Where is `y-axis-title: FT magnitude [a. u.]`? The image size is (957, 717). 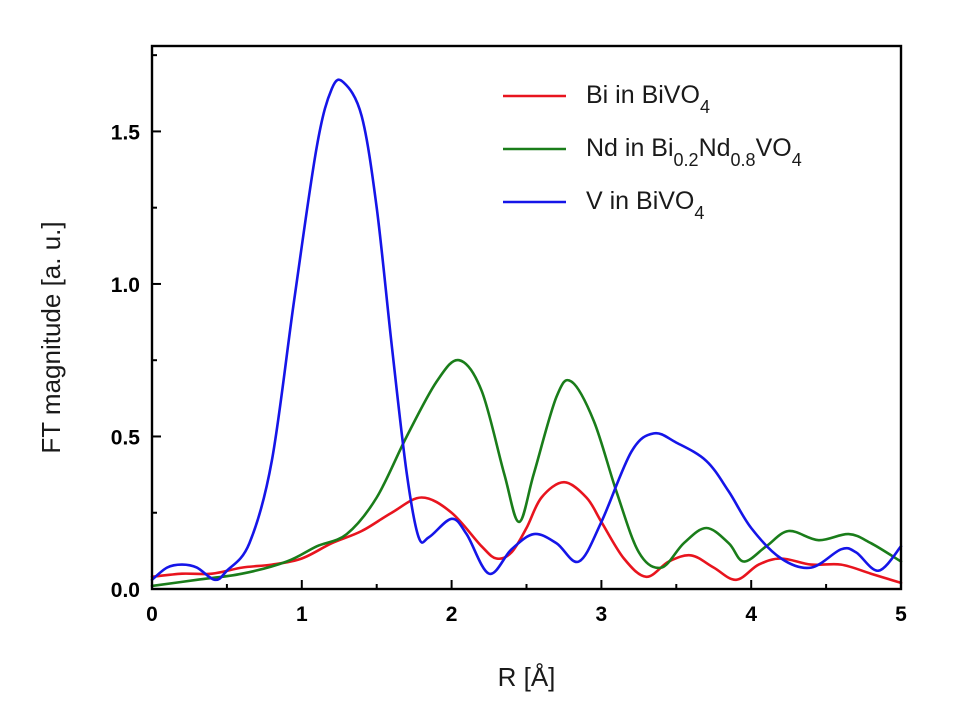 y-axis-title: FT magnitude [a. u.] is located at coordinates (51, 337).